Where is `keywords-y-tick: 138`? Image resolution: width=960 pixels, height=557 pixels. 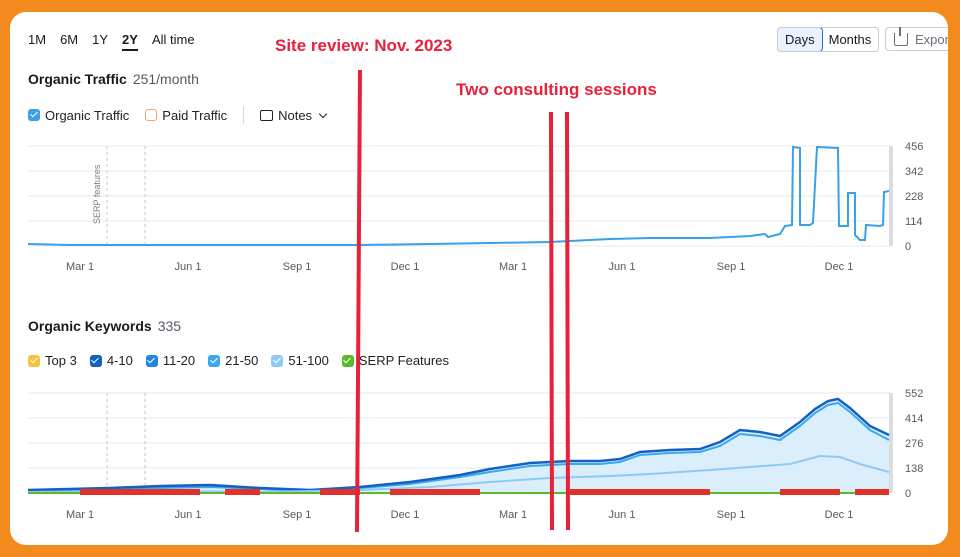
keywords-y-tick: 138 is located at coordinates (914, 469).